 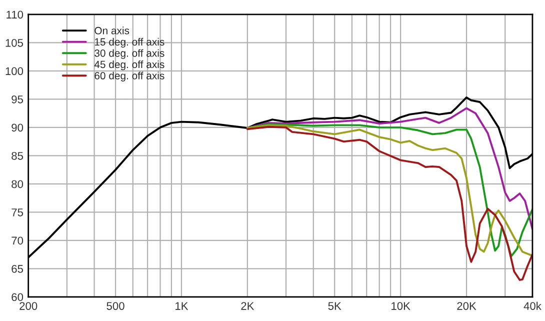 What do you see at coordinates (401, 306) in the screenshot?
I see `x-tick-label: 10K` at bounding box center [401, 306].